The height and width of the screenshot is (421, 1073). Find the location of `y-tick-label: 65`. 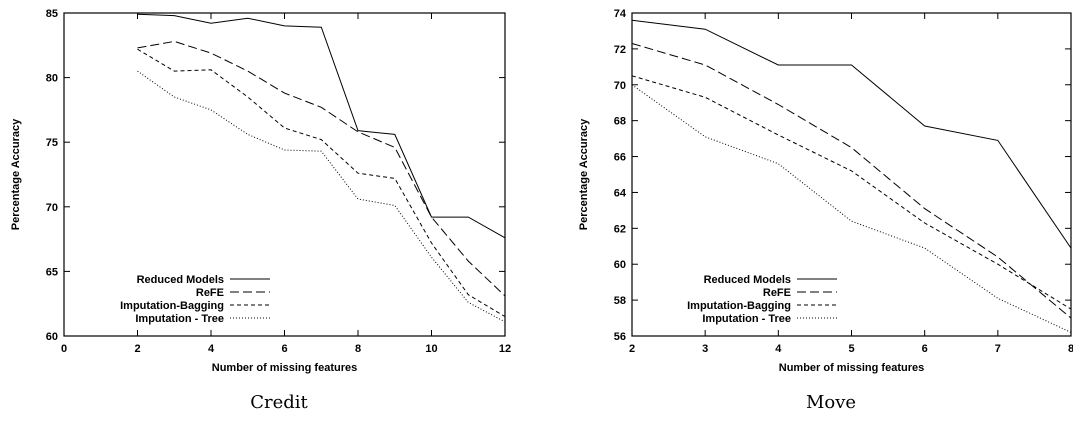

y-tick-label: 65 is located at coordinates (52, 272).